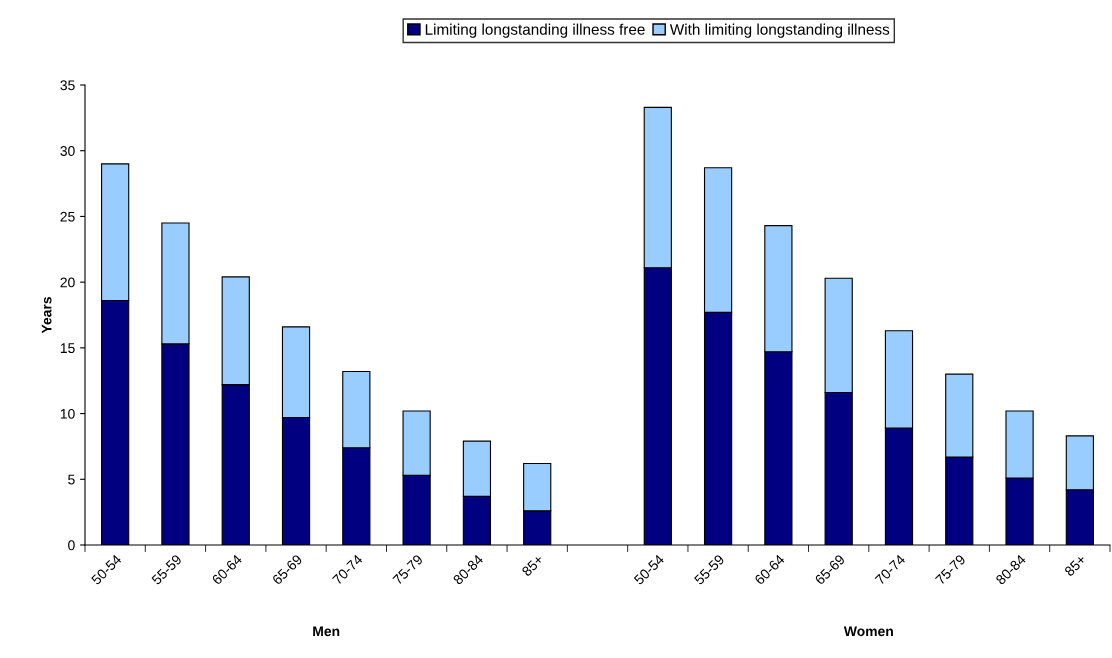 This screenshot has width=1112, height=658. What do you see at coordinates (67, 348) in the screenshot?
I see `y-tick-label: 15` at bounding box center [67, 348].